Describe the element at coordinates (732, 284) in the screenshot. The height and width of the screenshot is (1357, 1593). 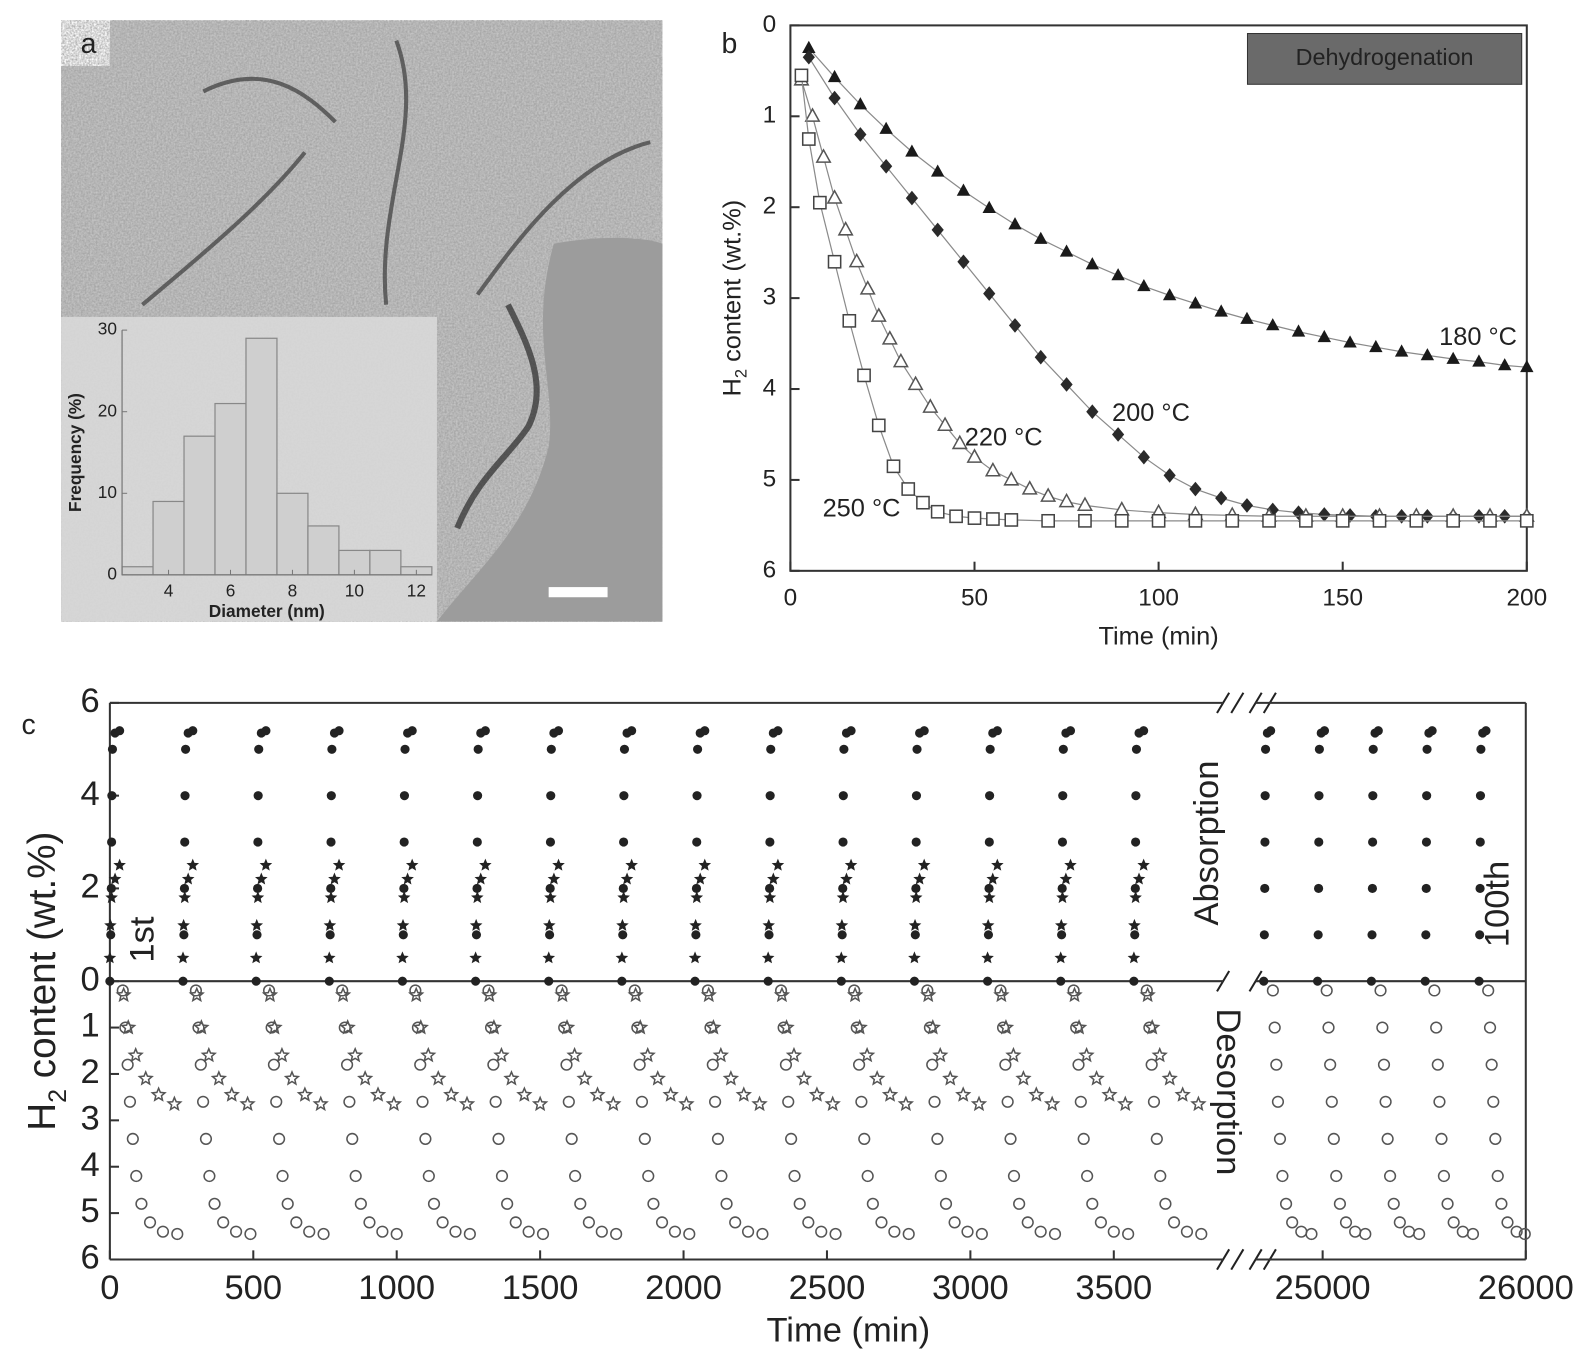
I see `axis-label-part: content (wt.%)` at that location.